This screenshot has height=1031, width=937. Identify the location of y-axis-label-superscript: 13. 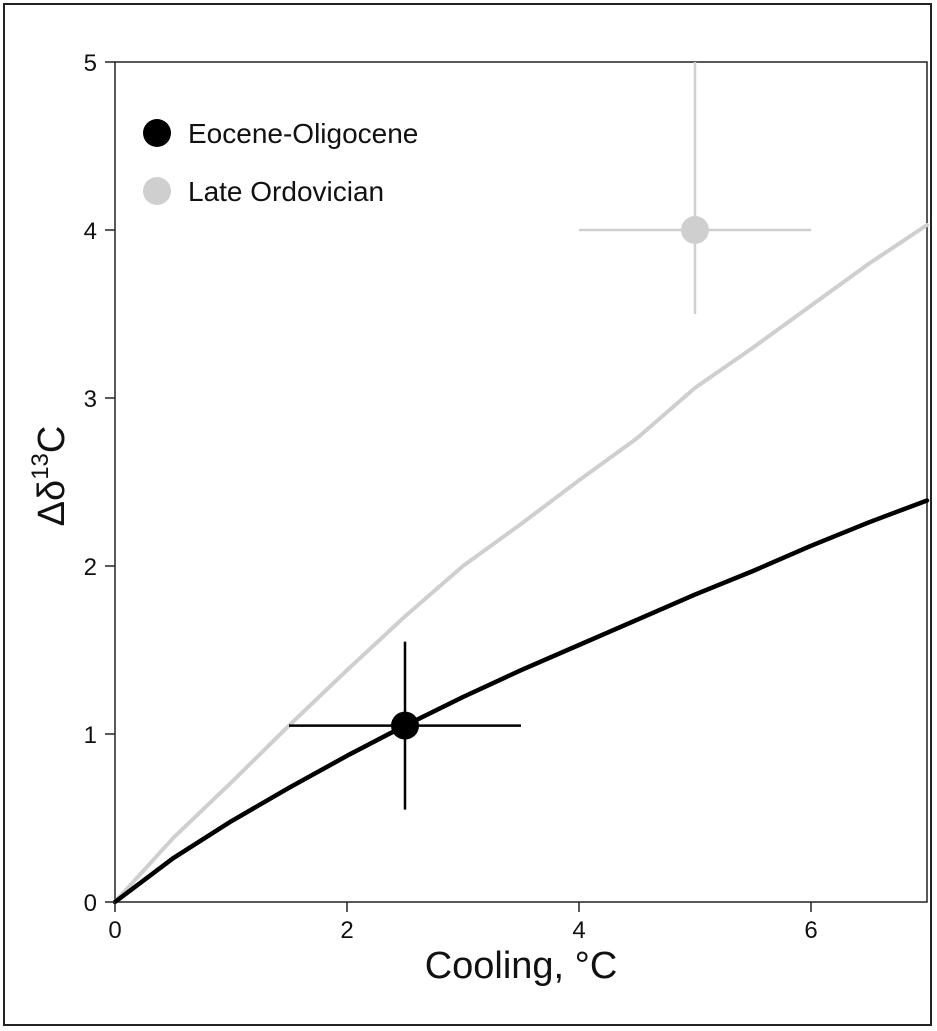
(40, 466).